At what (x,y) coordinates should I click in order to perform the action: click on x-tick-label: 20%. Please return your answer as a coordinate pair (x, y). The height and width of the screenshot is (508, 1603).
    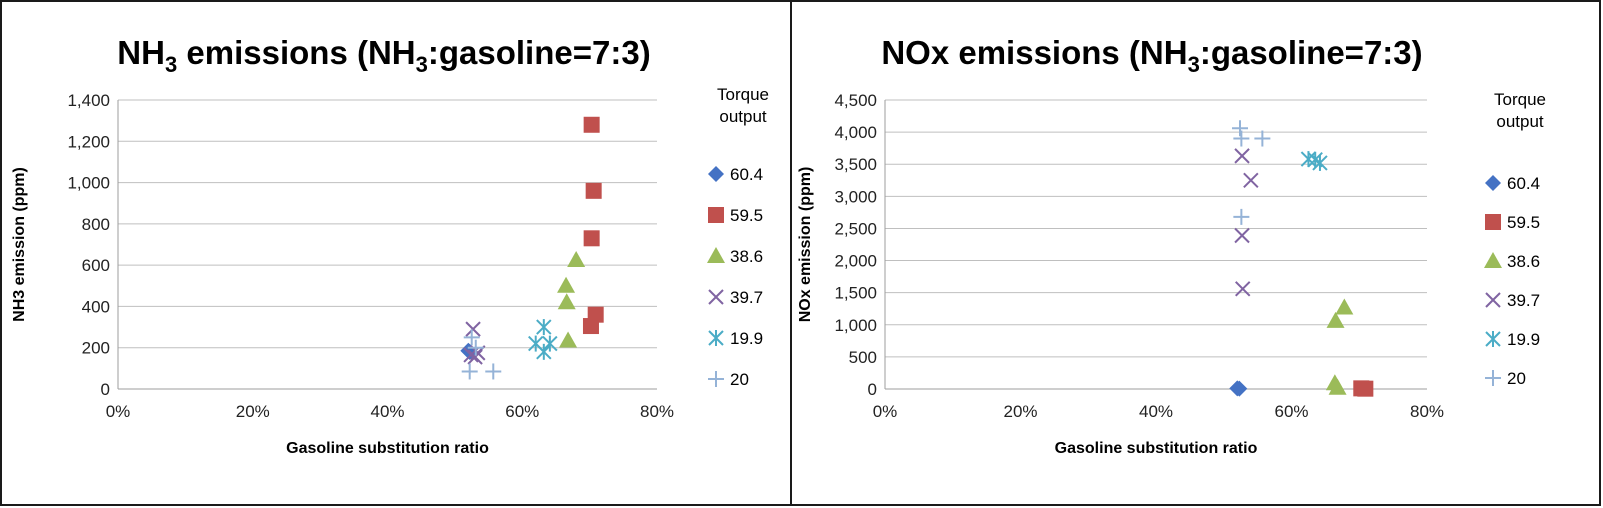
    Looking at the image, I should click on (253, 411).